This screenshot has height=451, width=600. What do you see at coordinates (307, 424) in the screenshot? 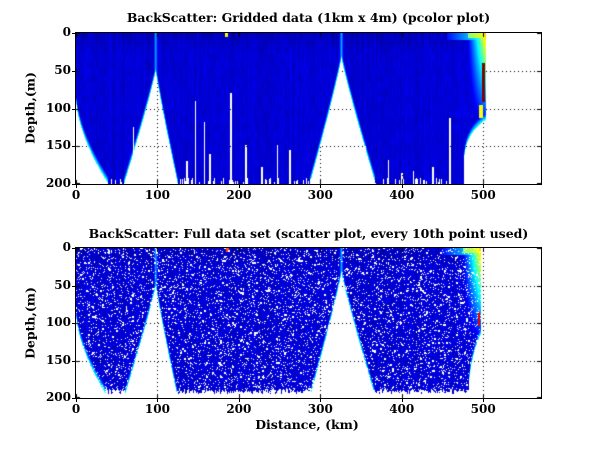
I see `x-axis-label: Distance, (km)` at bounding box center [307, 424].